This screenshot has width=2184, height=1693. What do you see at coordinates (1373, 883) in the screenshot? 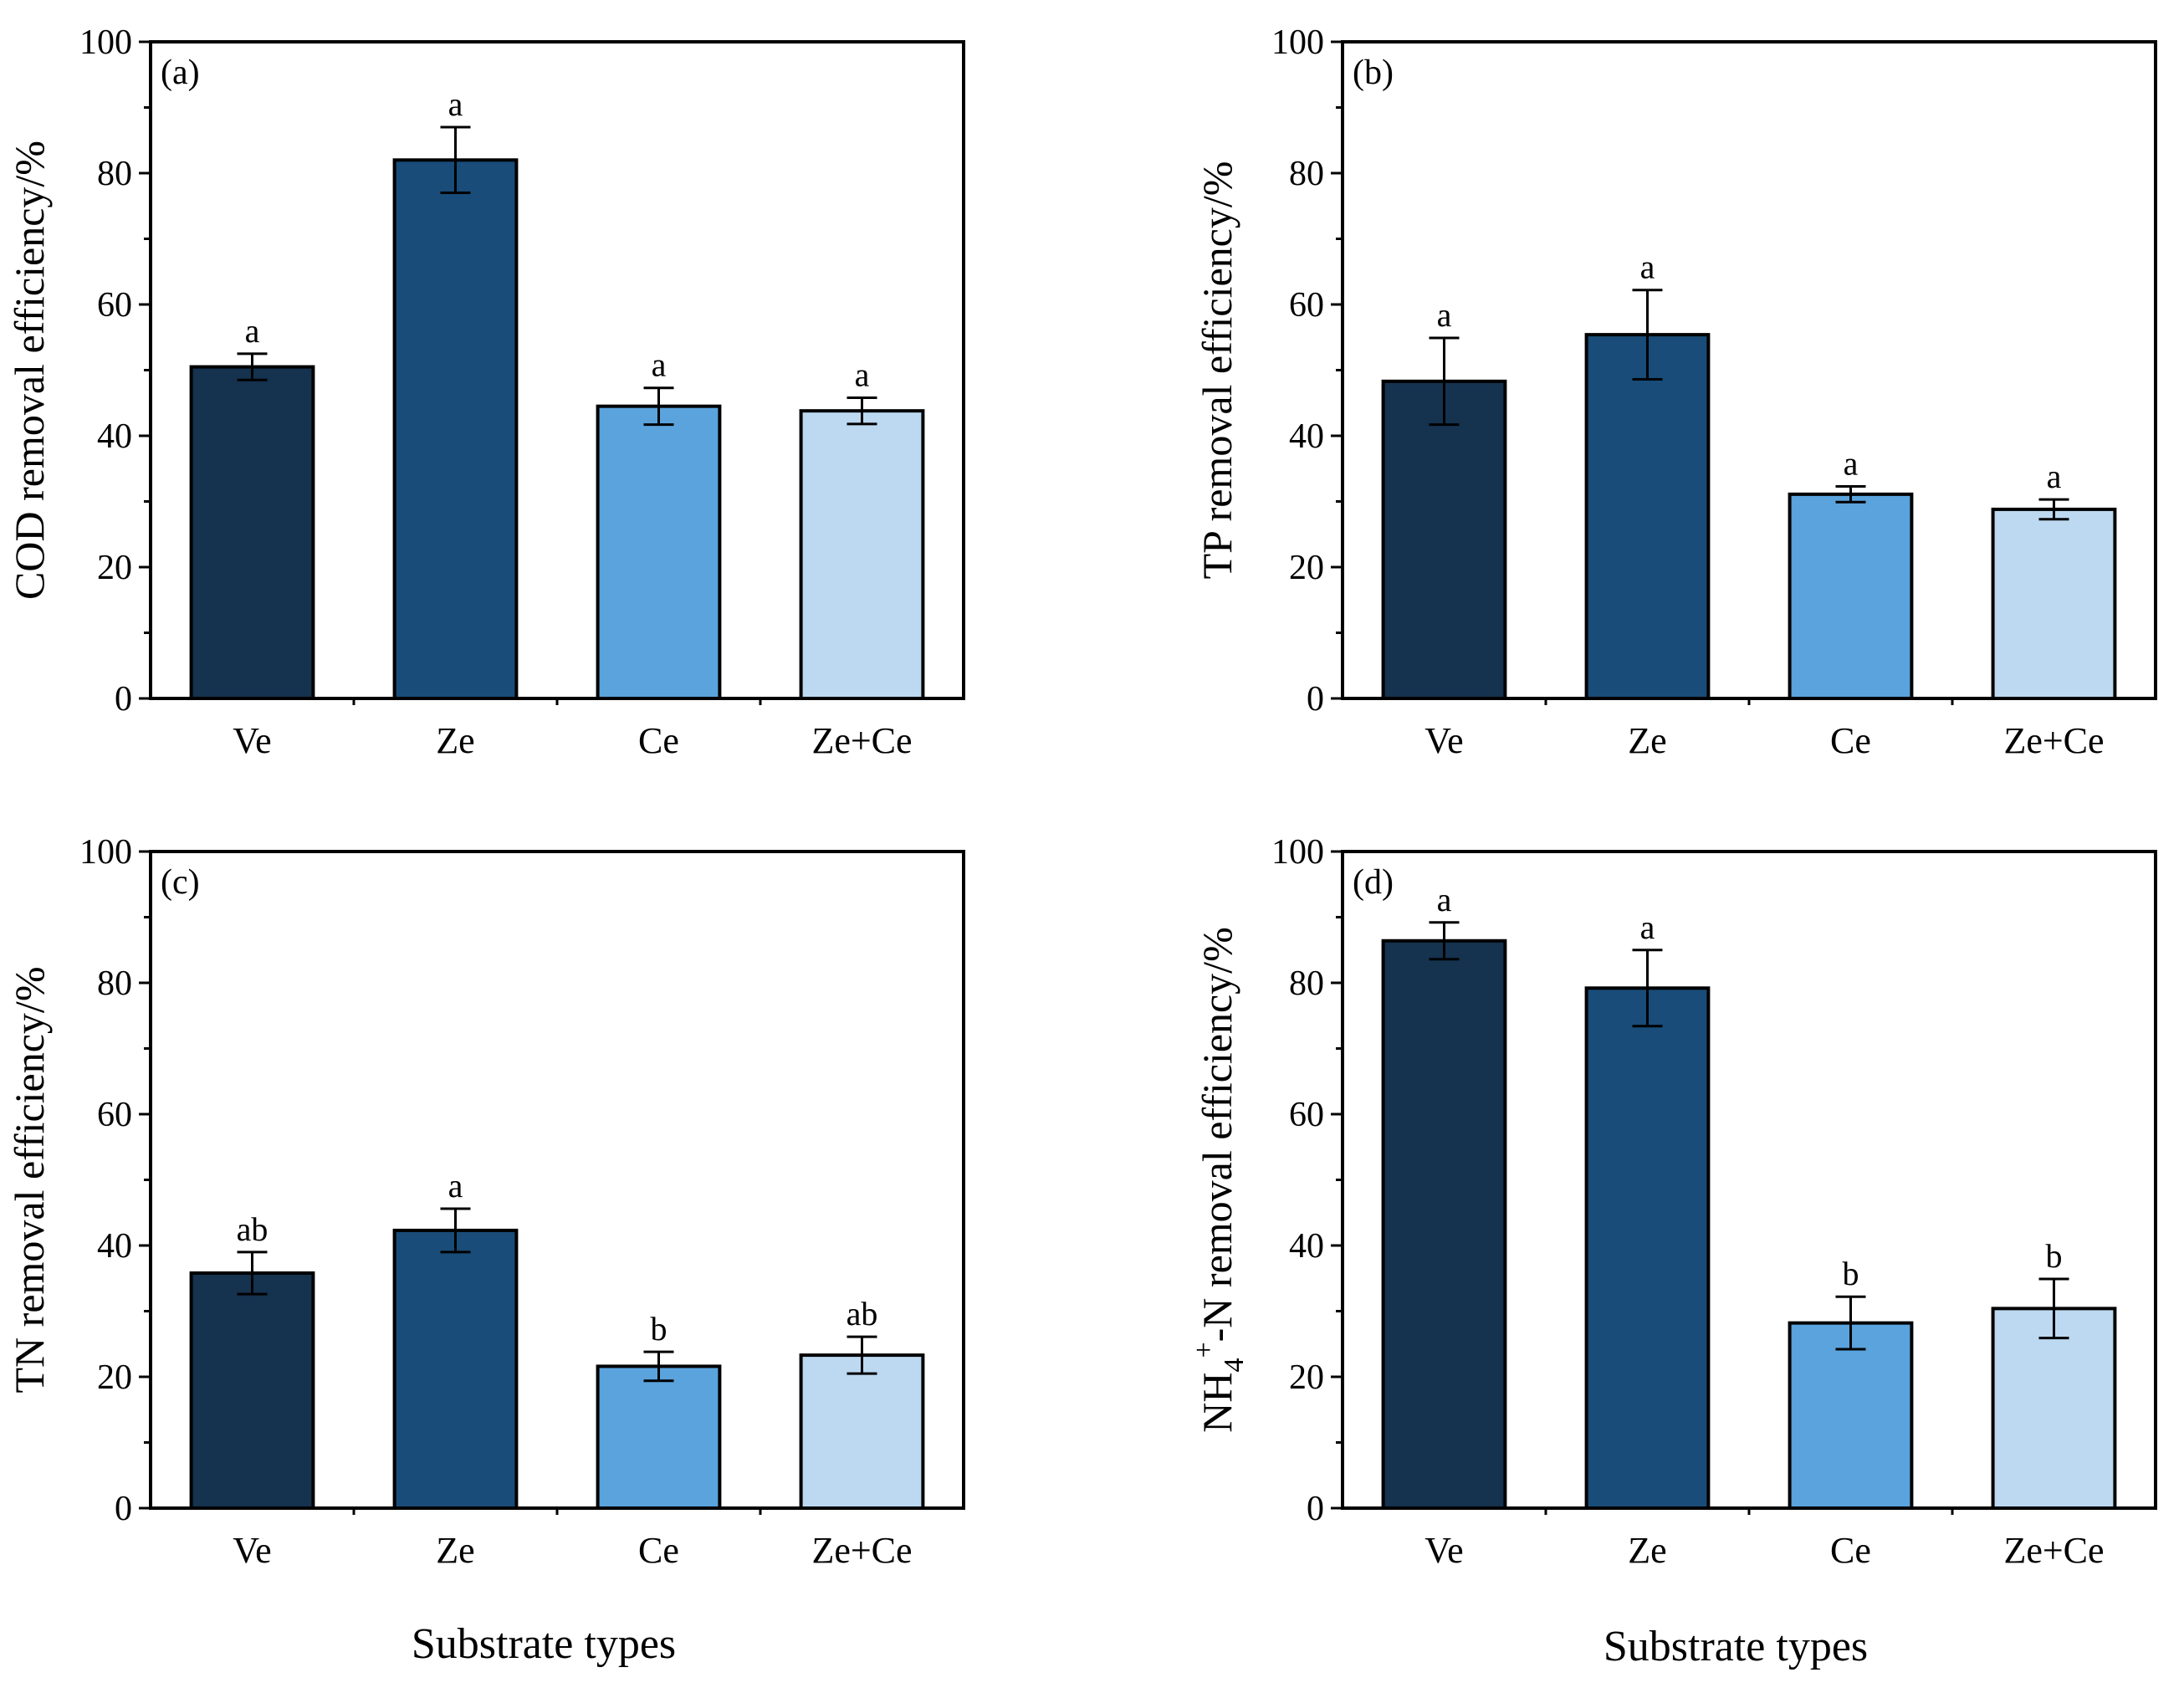
I see `panel-label: (d)` at bounding box center [1373, 883].